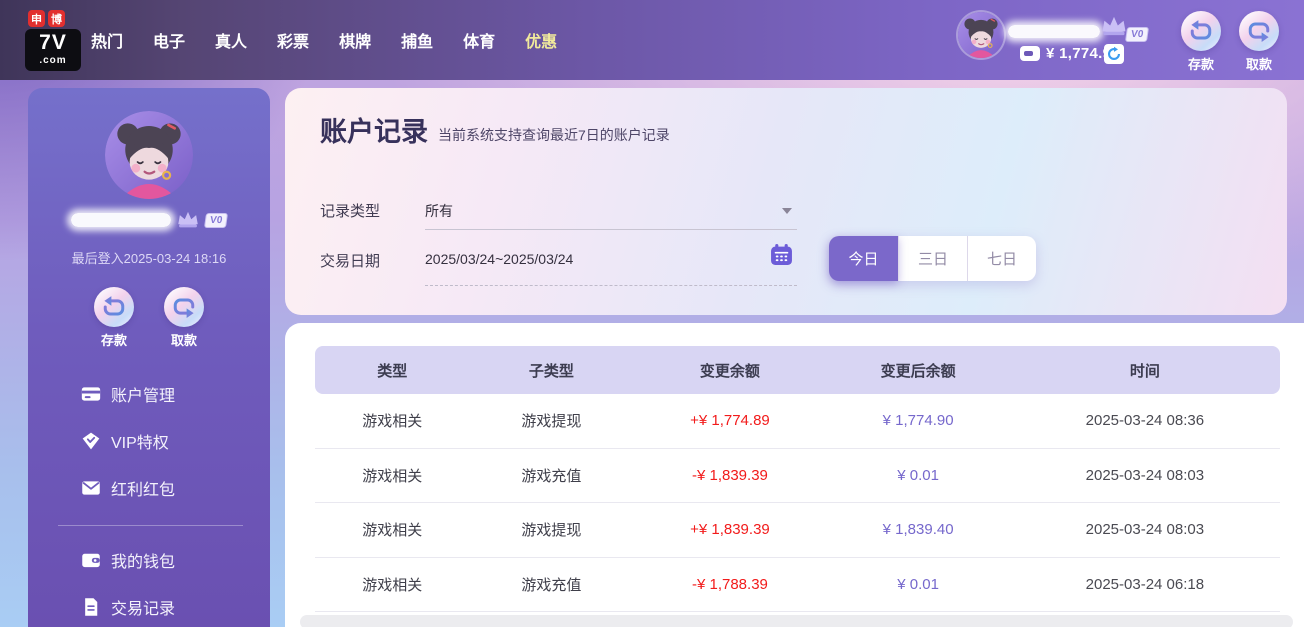  What do you see at coordinates (293, 42) in the screenshot?
I see `nav-item: 彩票` at bounding box center [293, 42].